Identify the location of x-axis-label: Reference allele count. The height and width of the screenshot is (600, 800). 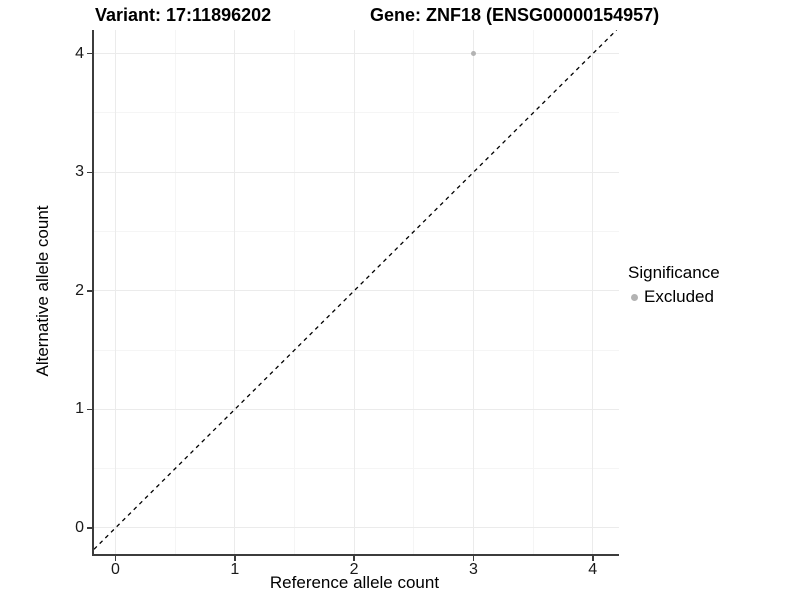
(354, 582).